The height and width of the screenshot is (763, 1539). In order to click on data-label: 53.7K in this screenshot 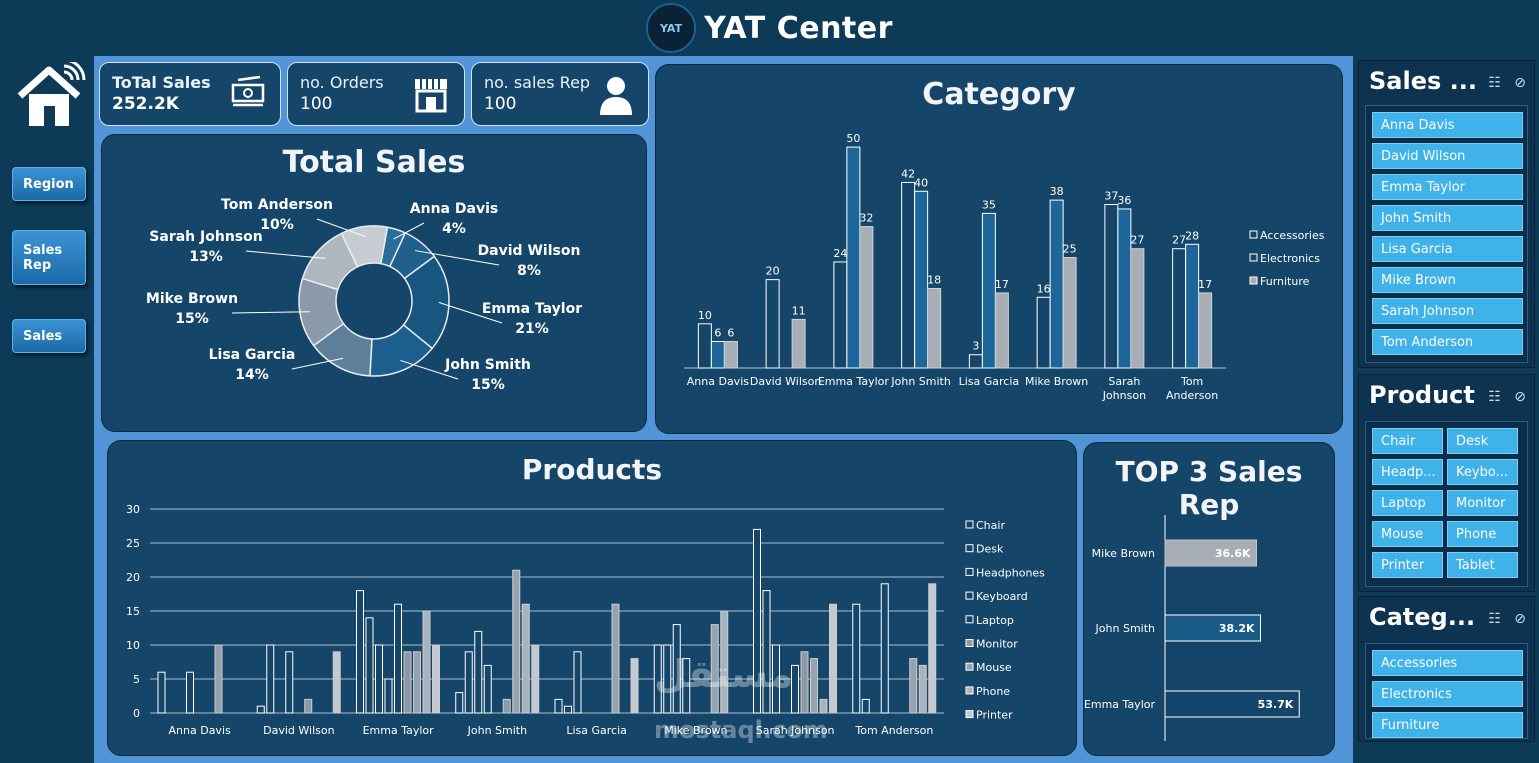, I will do `click(1276, 704)`.